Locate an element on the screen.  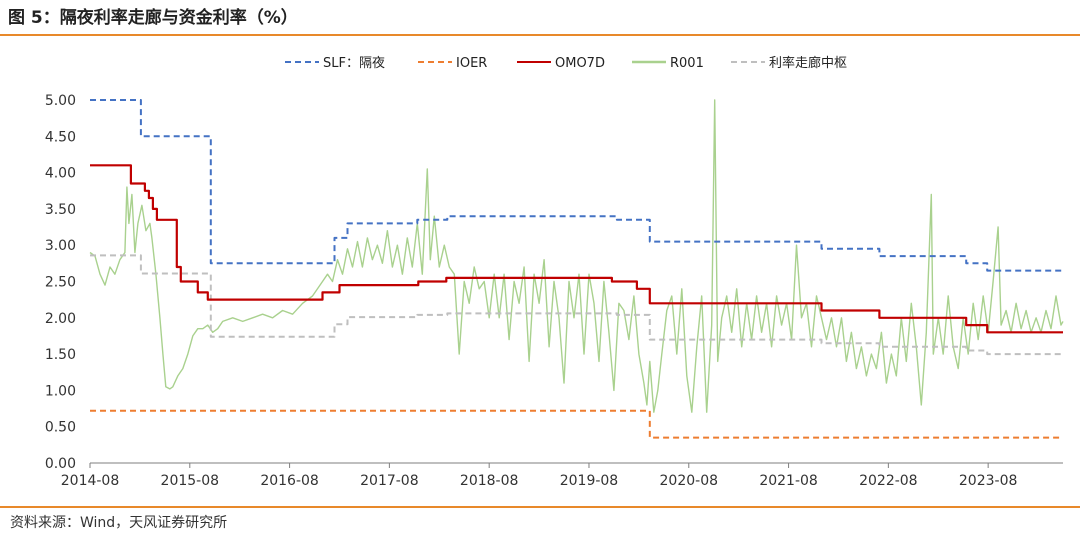
x-tick-label: 2017-08 is located at coordinates (389, 481).